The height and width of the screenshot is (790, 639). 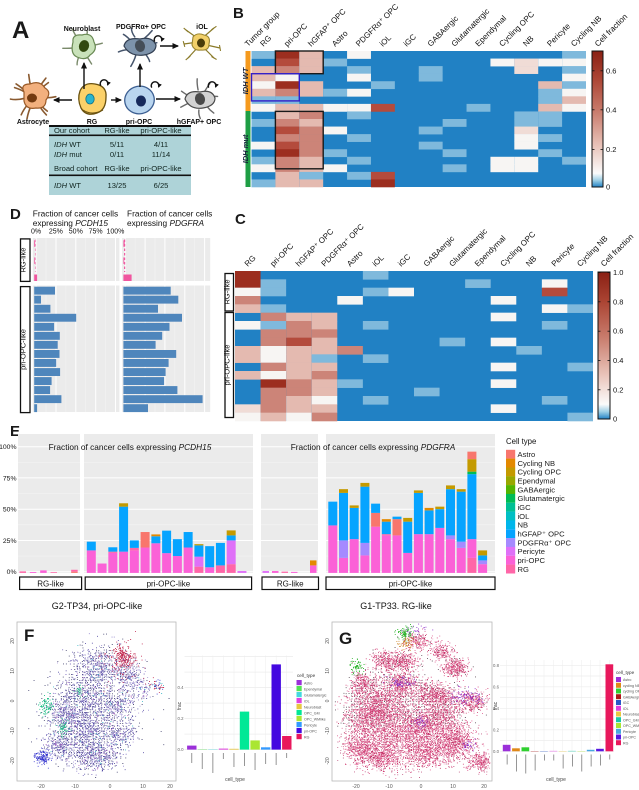 I want to click on svg-text: hGFAP+ OPC, so click(x=199, y=122).